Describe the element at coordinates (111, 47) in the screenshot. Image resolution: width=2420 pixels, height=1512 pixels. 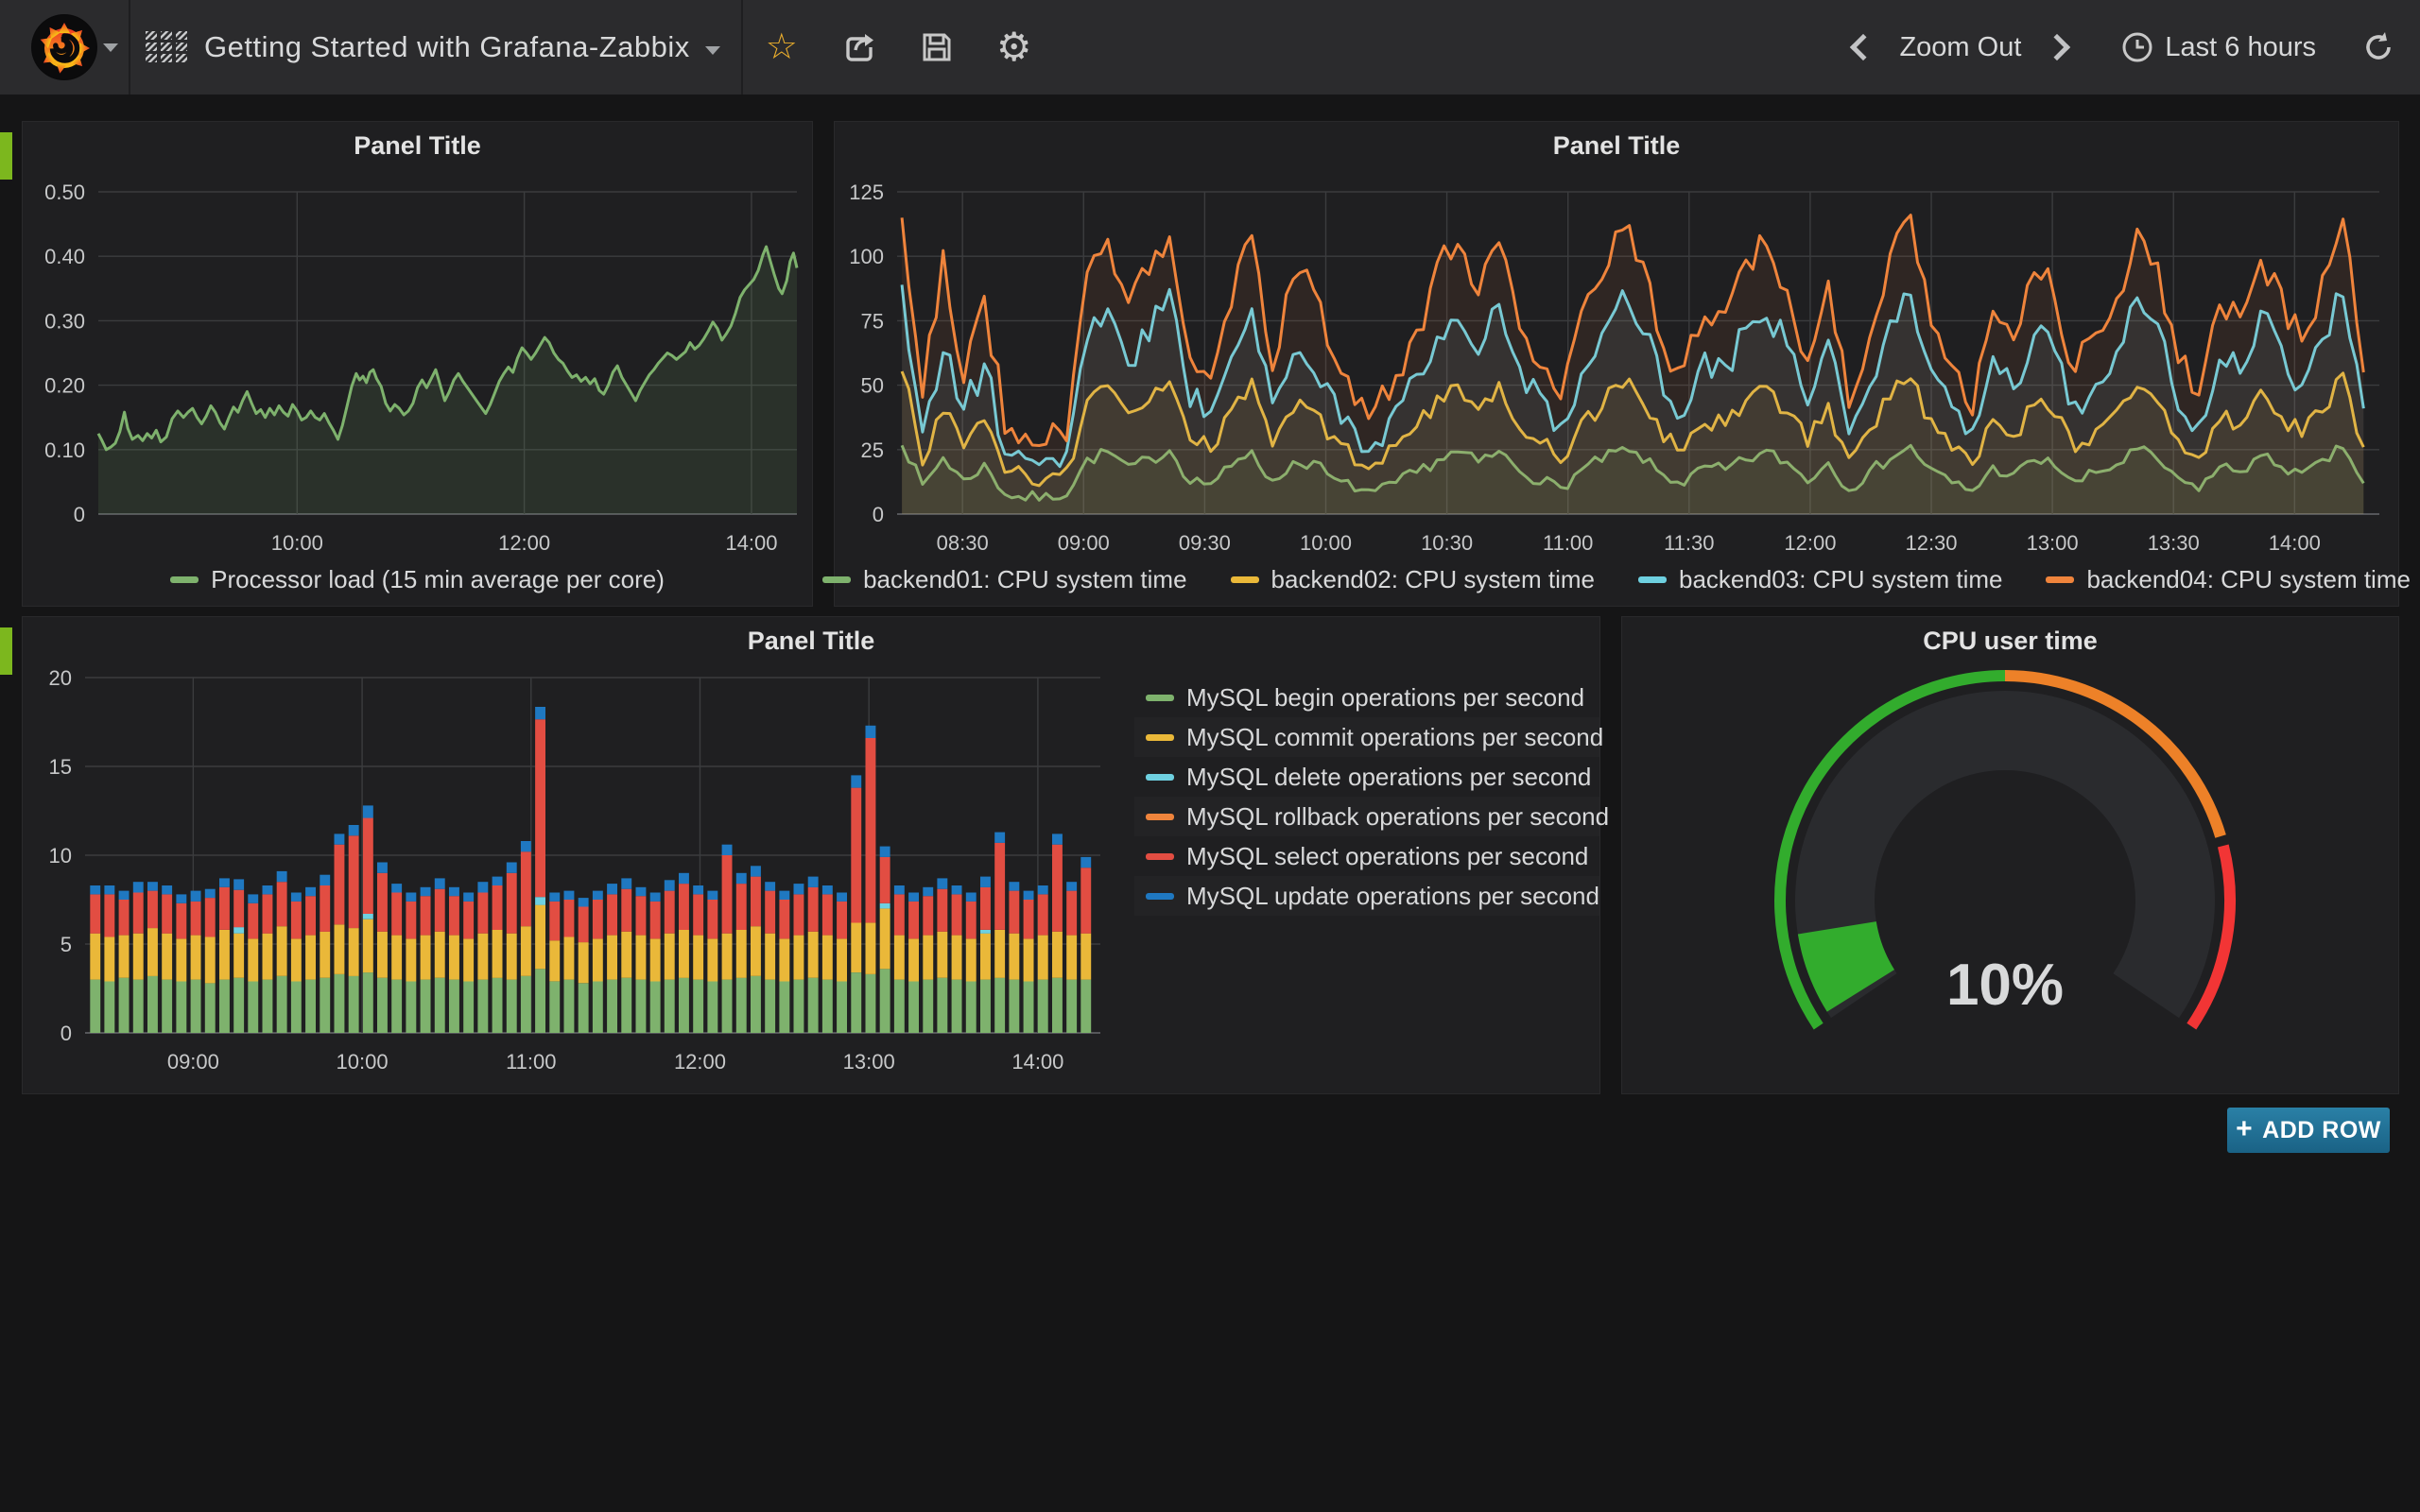
I see `logo-dropdown-caret` at that location.